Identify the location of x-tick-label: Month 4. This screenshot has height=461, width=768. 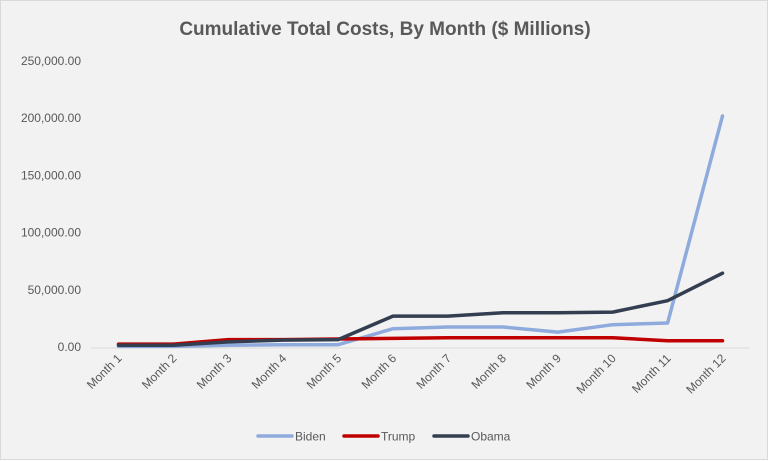
(269, 371).